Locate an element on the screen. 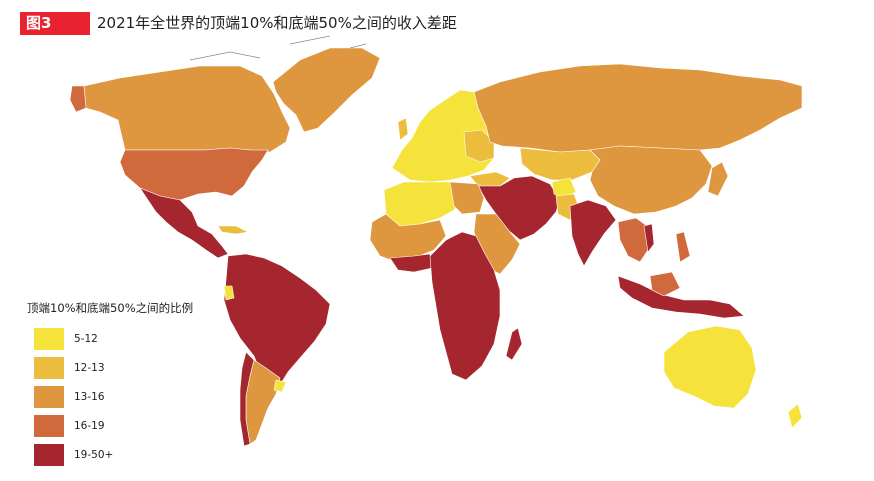 The width and height of the screenshot is (874, 481). arctic-islands-outline is located at coordinates (278, 48).